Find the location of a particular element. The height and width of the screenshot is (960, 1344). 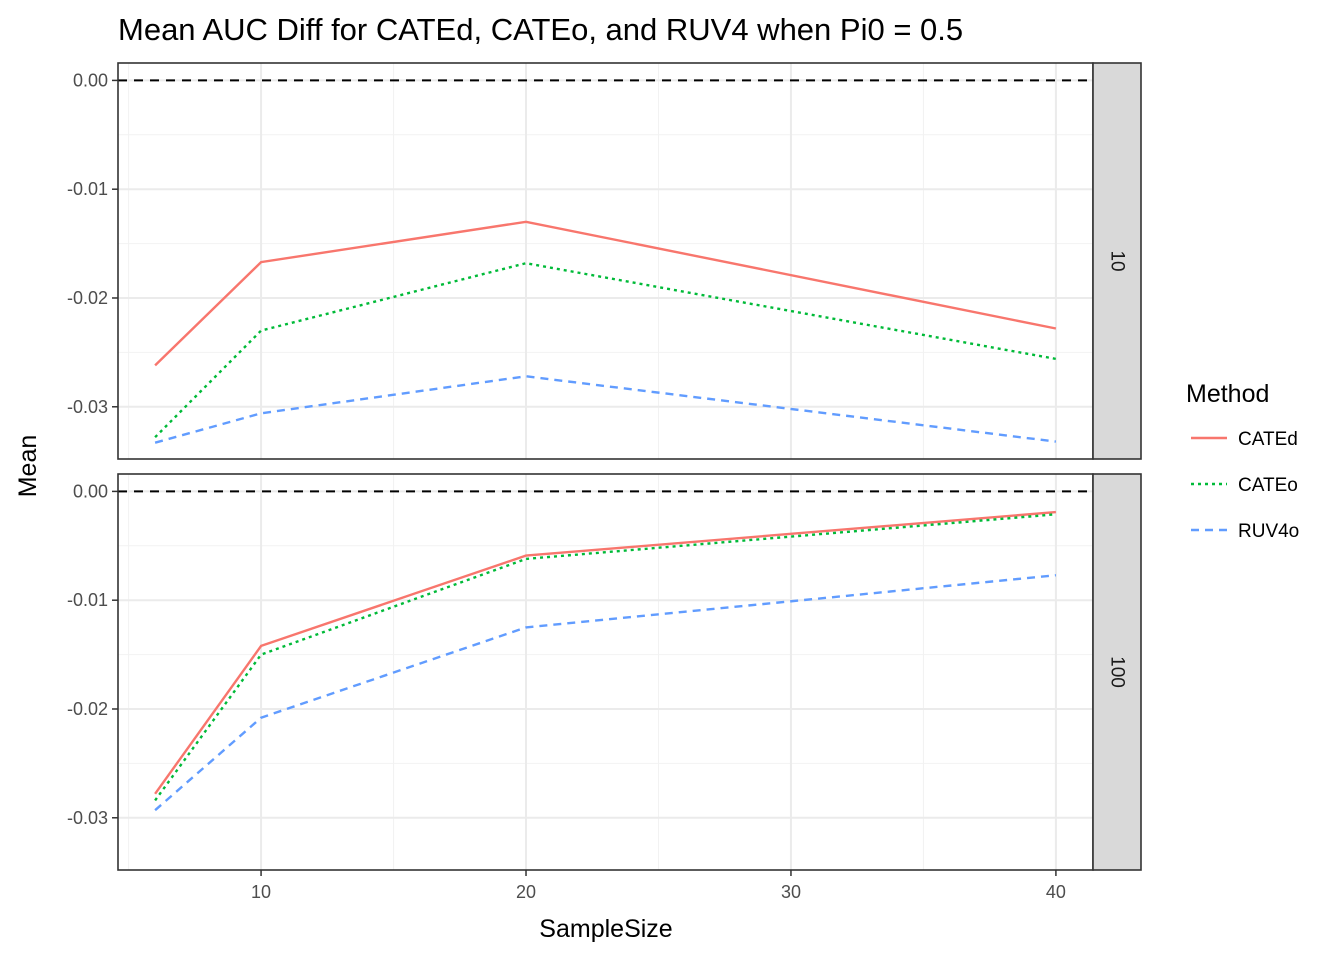

legend-title: Method is located at coordinates (1227, 394).